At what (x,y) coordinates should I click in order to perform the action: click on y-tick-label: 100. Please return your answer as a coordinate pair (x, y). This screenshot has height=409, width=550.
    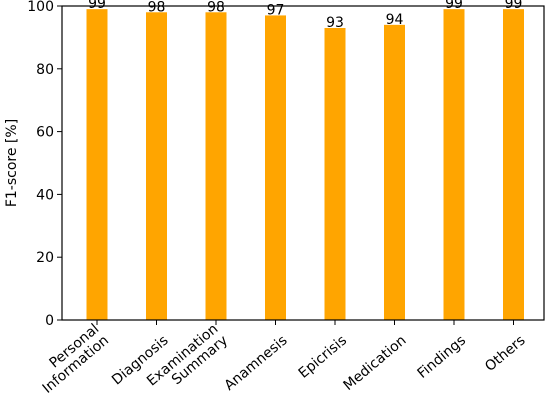
    Looking at the image, I should click on (40, 7).